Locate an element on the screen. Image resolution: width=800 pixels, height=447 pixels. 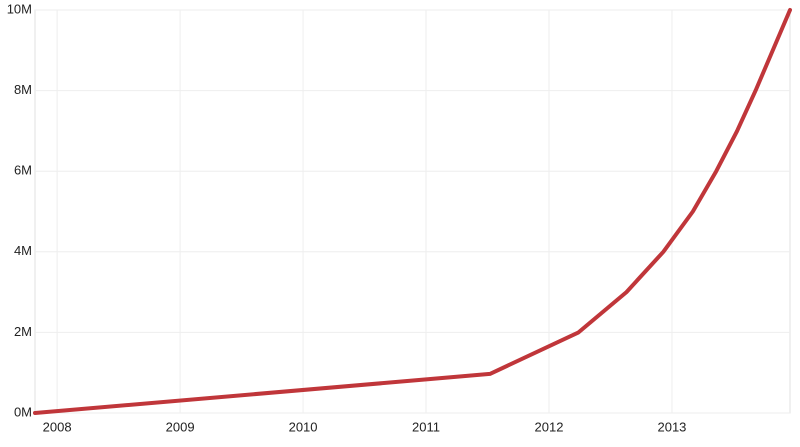
y-tick-label: 8M is located at coordinates (23, 89).